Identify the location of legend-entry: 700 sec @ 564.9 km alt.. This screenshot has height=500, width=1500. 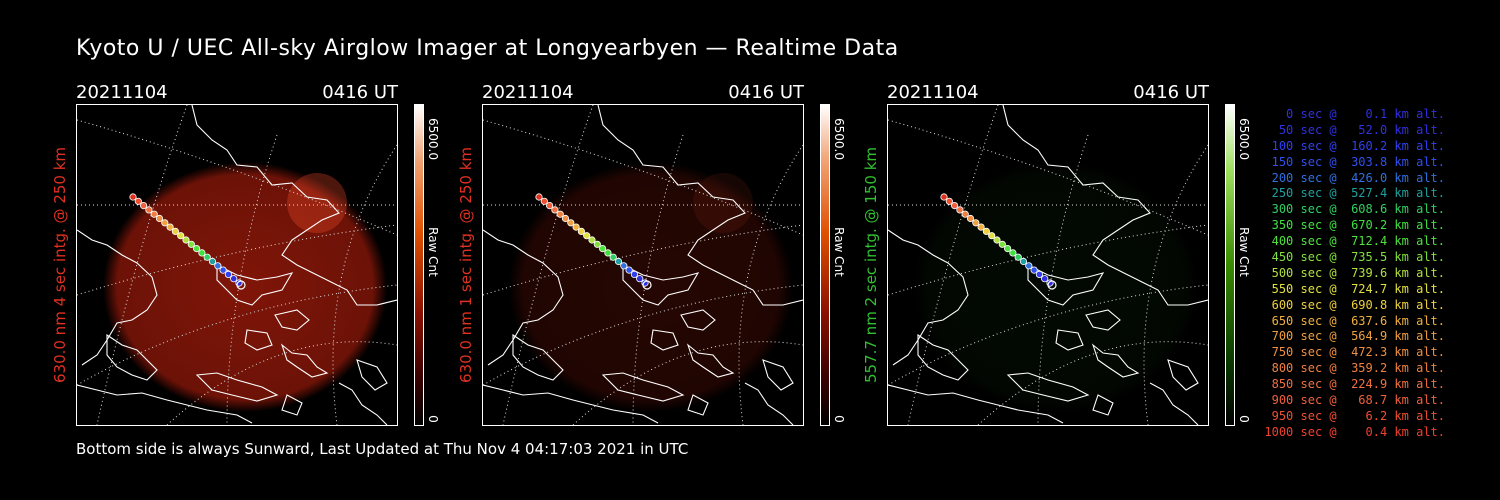
(1354, 336).